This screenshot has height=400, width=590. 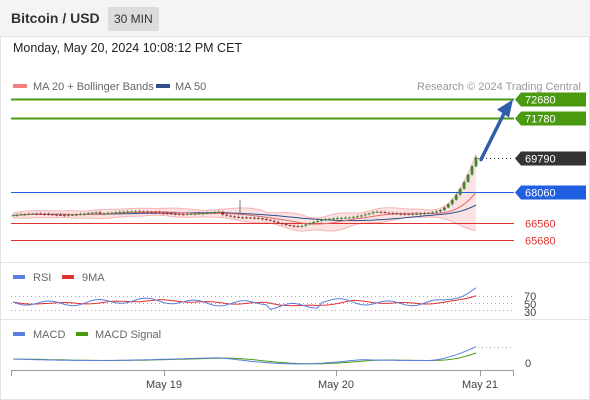 I want to click on macd-label-0: 0, so click(x=528, y=364).